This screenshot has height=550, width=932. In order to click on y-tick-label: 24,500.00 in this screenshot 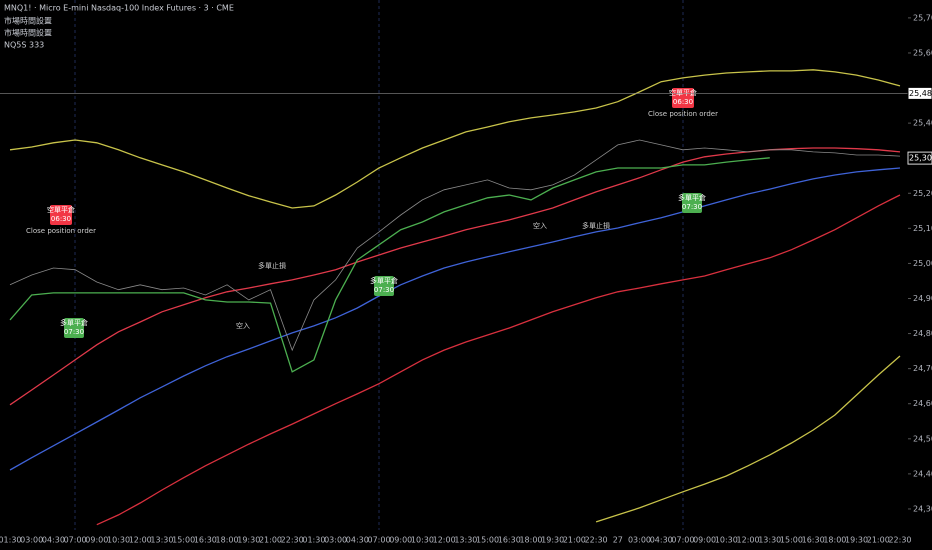, I will do `click(922, 438)`.